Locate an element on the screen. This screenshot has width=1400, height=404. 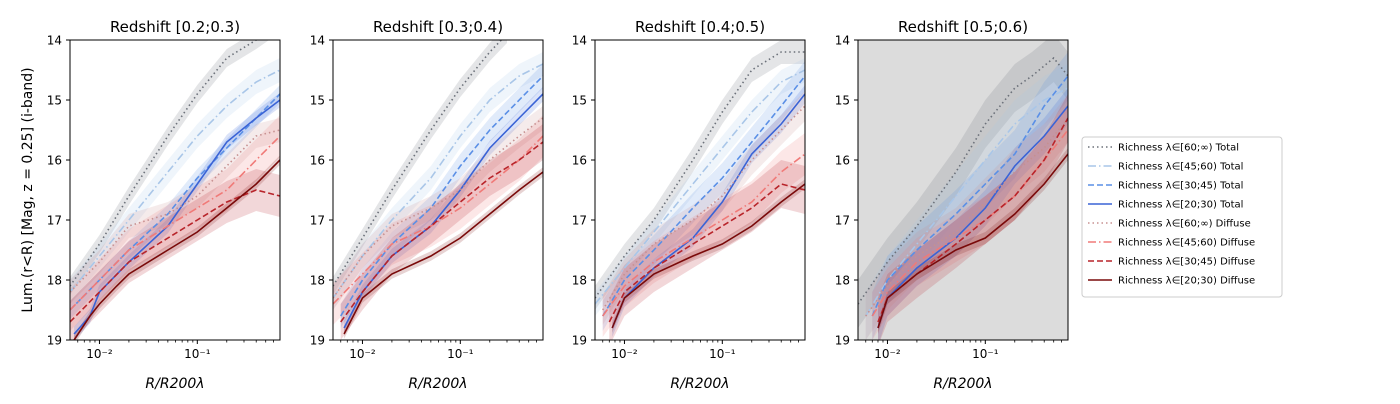
legend-entry: Richness λ∈[20;30) Total is located at coordinates (1165, 205).